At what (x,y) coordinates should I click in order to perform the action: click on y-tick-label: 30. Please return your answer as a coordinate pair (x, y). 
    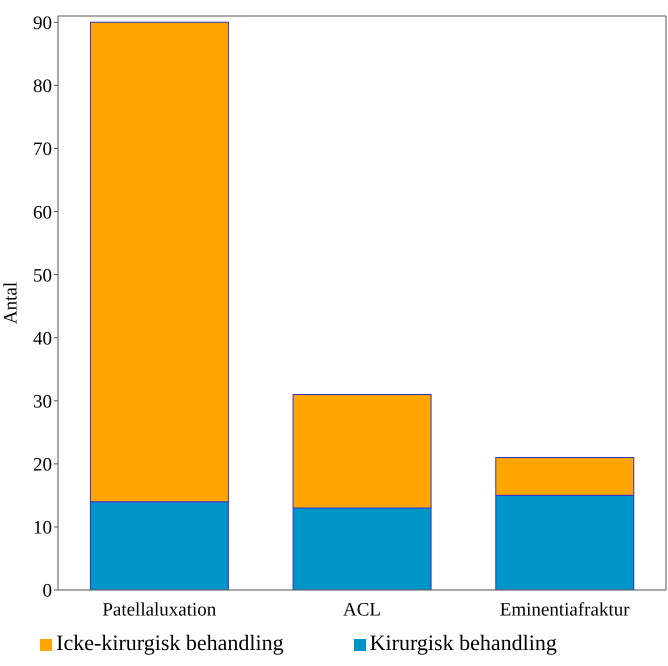
    Looking at the image, I should click on (42, 402).